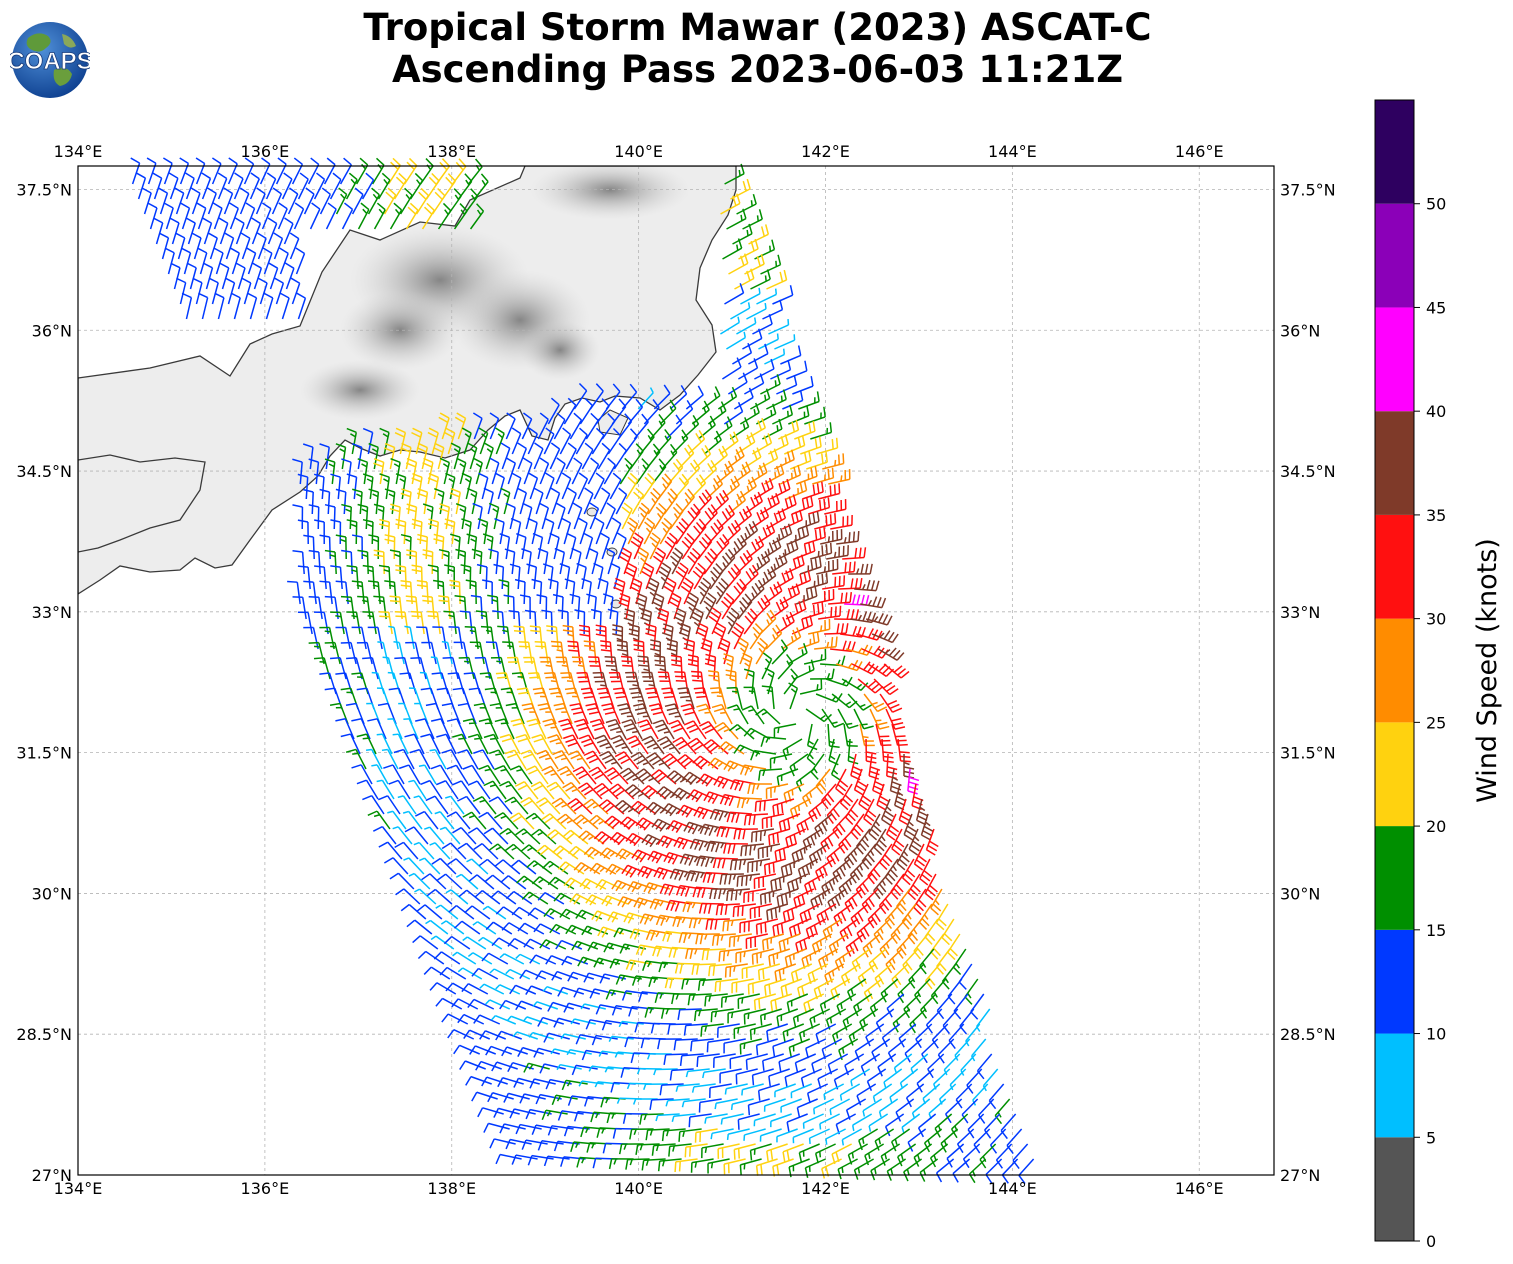  I want to click on globe-logo-icon: COAPS, so click(50, 60).